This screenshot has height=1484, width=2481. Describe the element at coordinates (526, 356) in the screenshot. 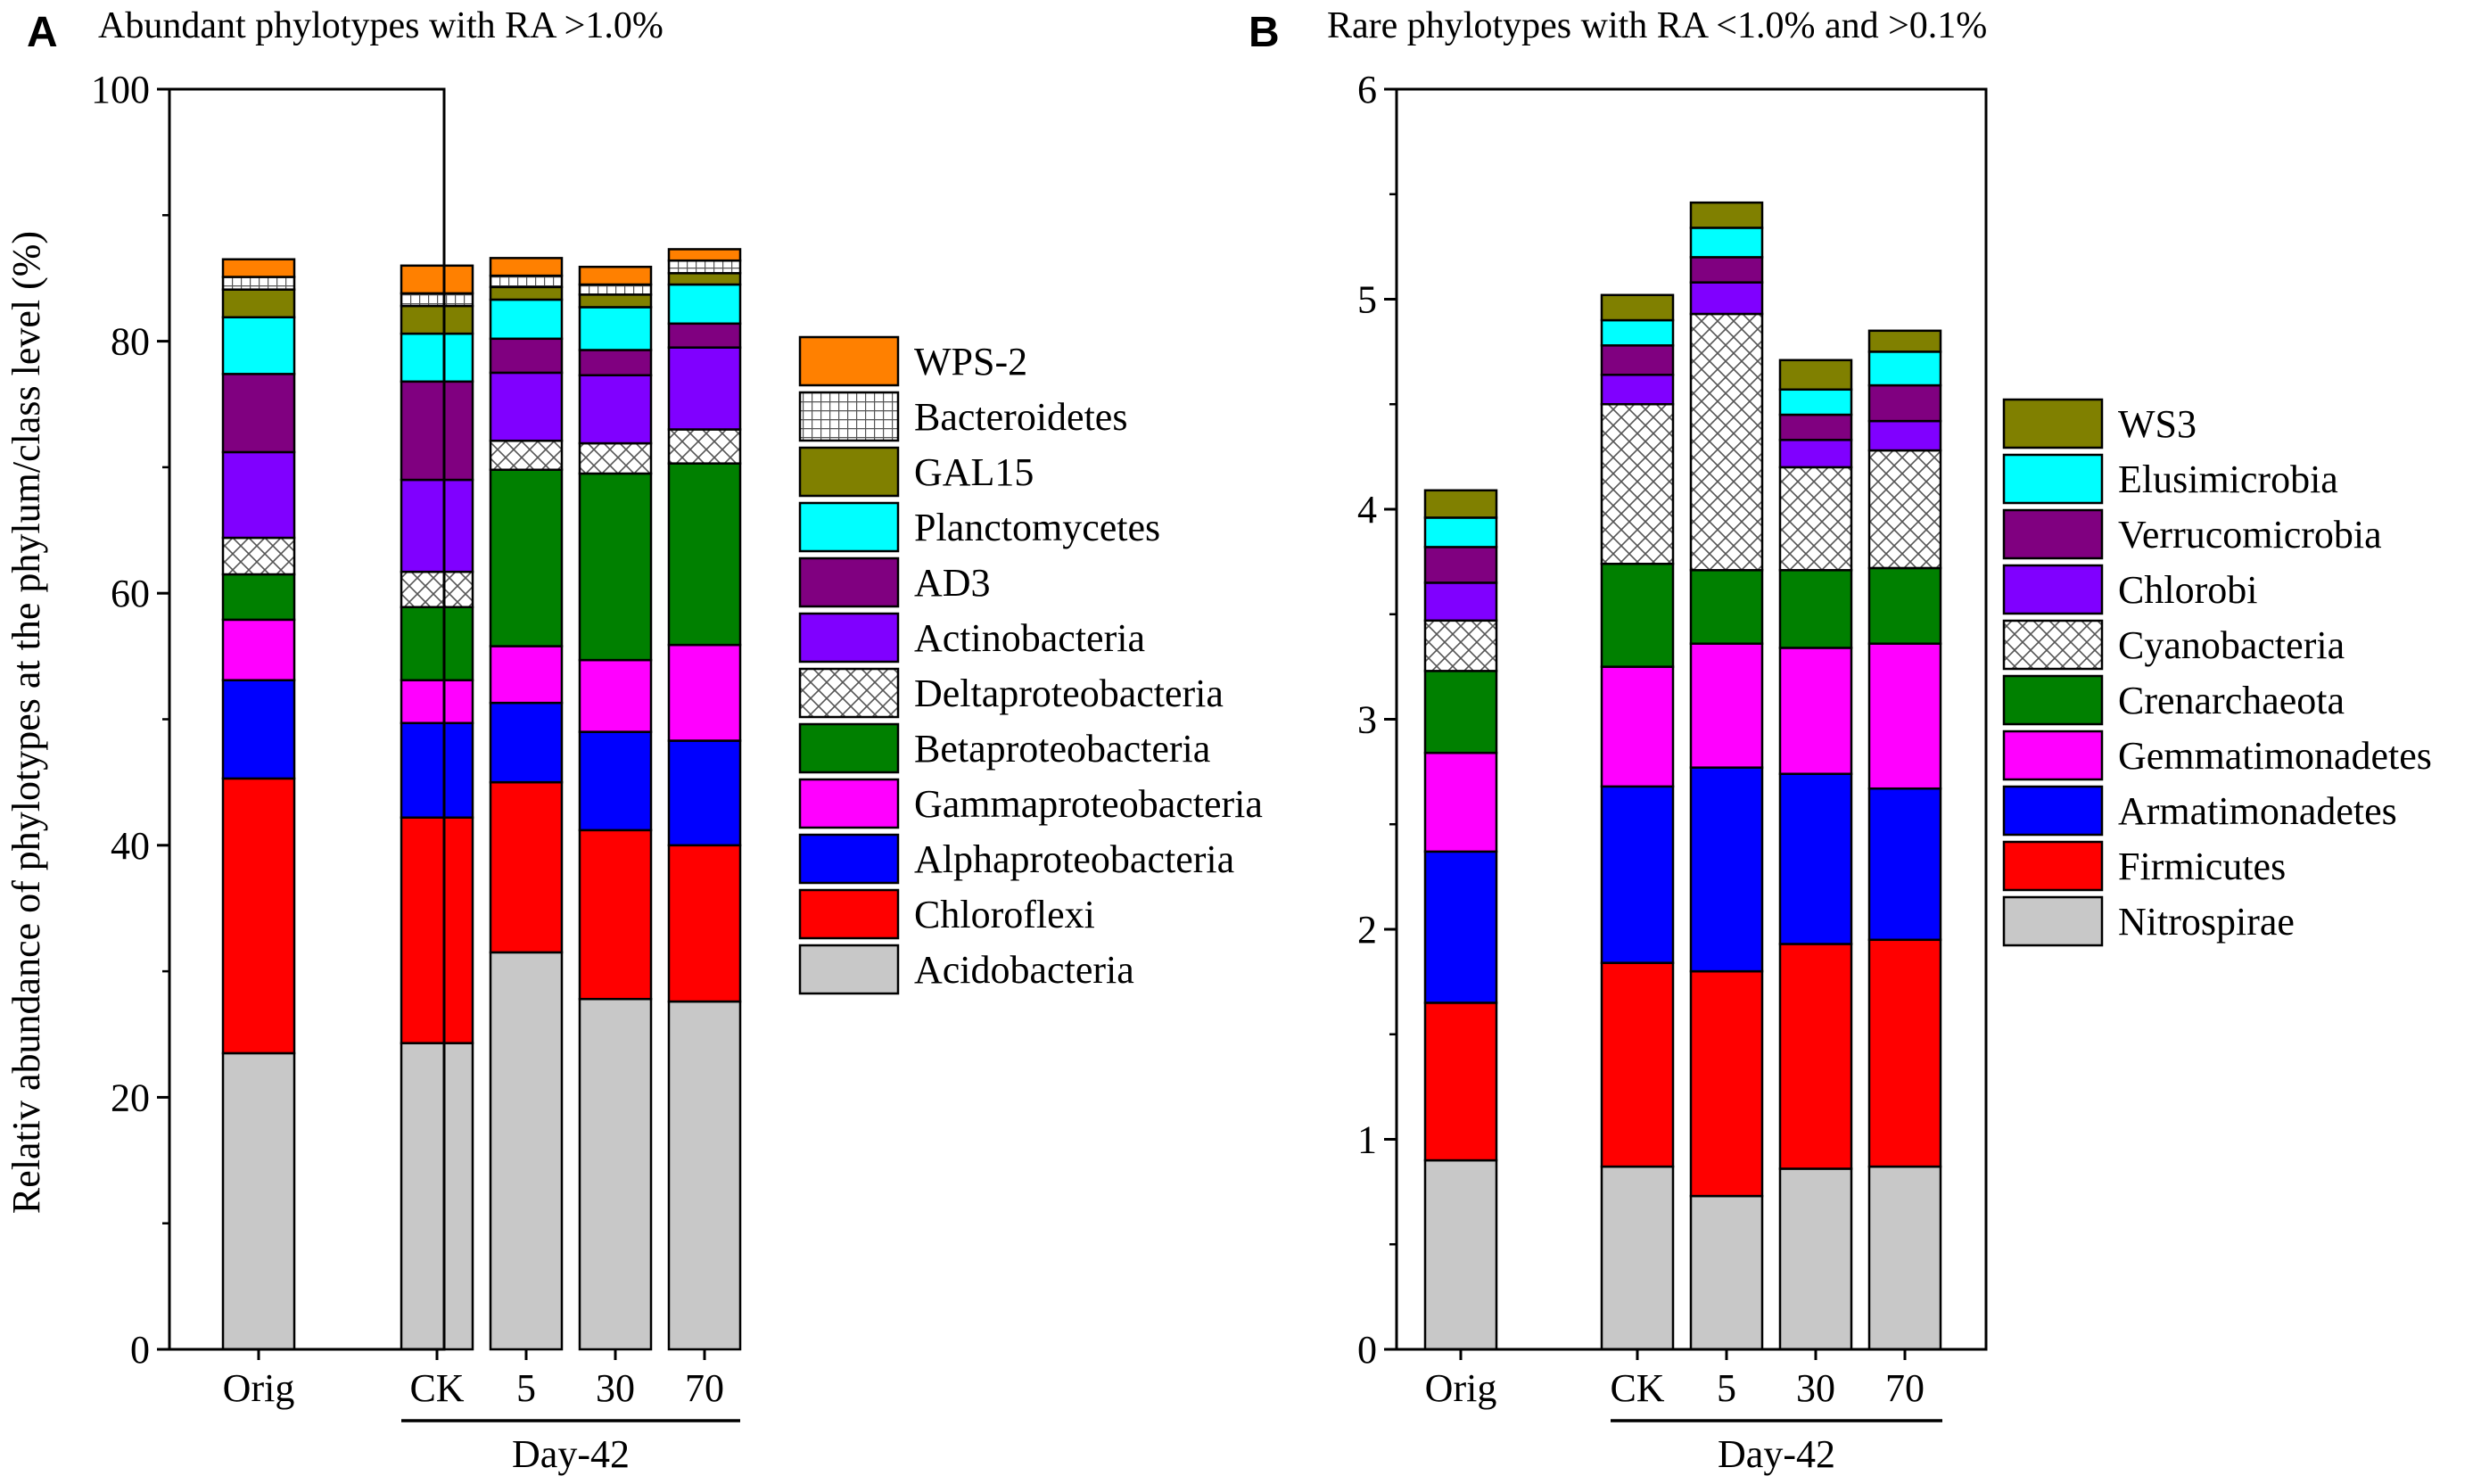

I see `panel-a-bar-5-ad3` at that location.